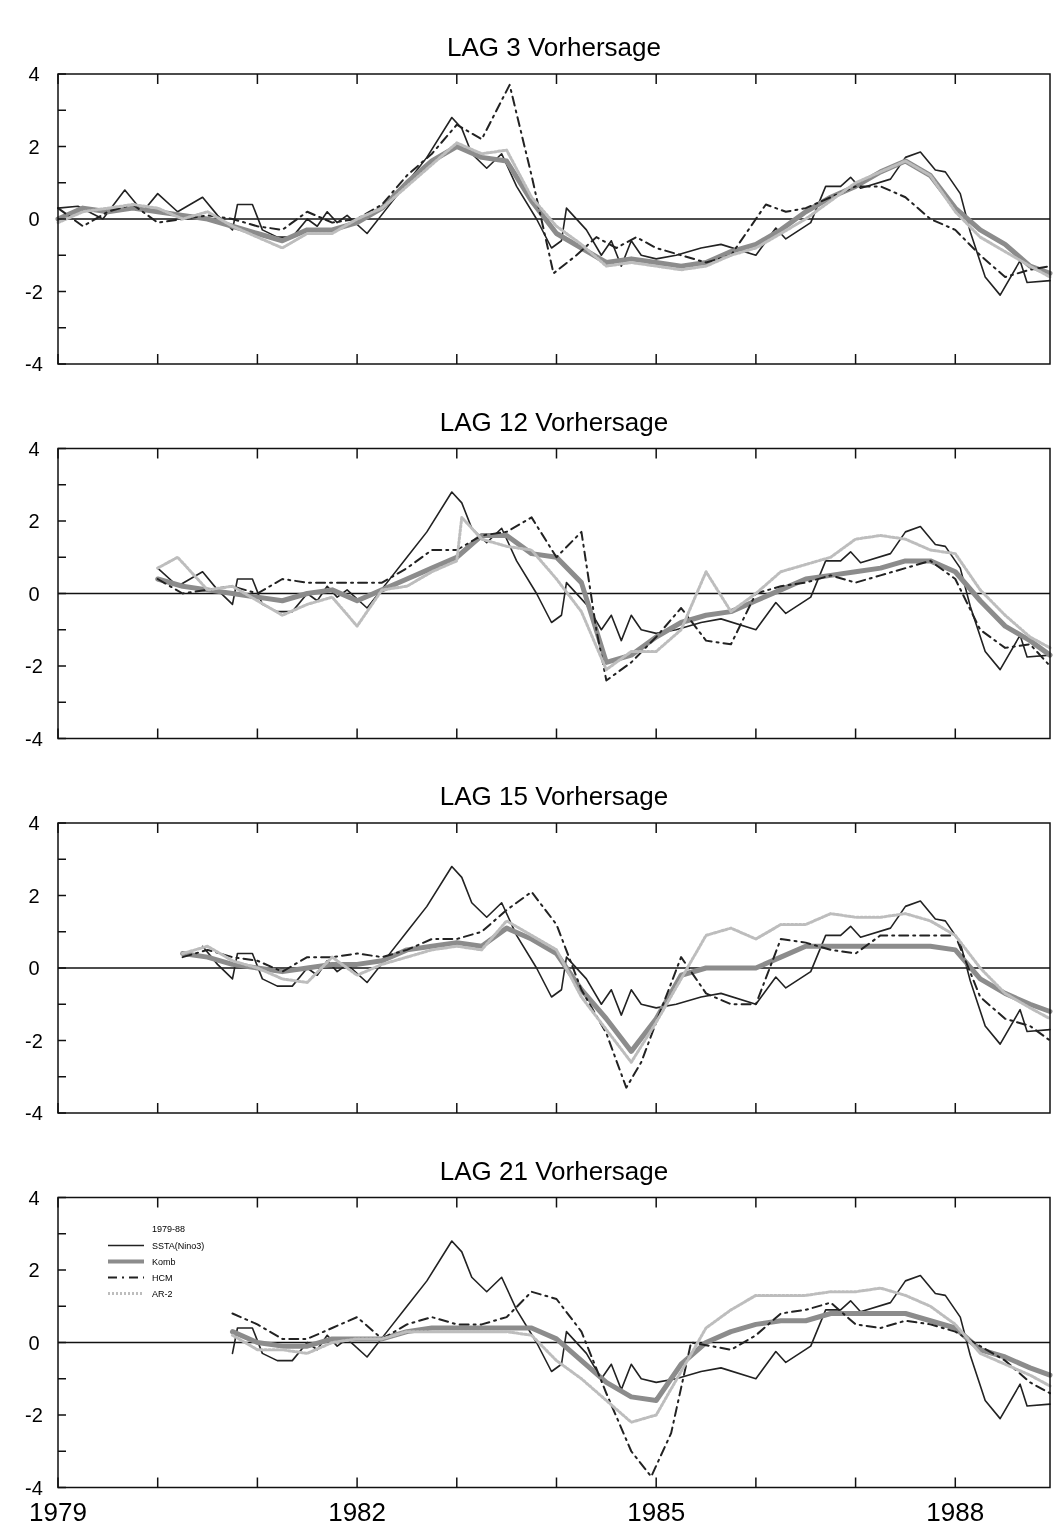 The image size is (1057, 1538). What do you see at coordinates (955, 1511) in the screenshot?
I see `x-tick-label: 1988` at bounding box center [955, 1511].